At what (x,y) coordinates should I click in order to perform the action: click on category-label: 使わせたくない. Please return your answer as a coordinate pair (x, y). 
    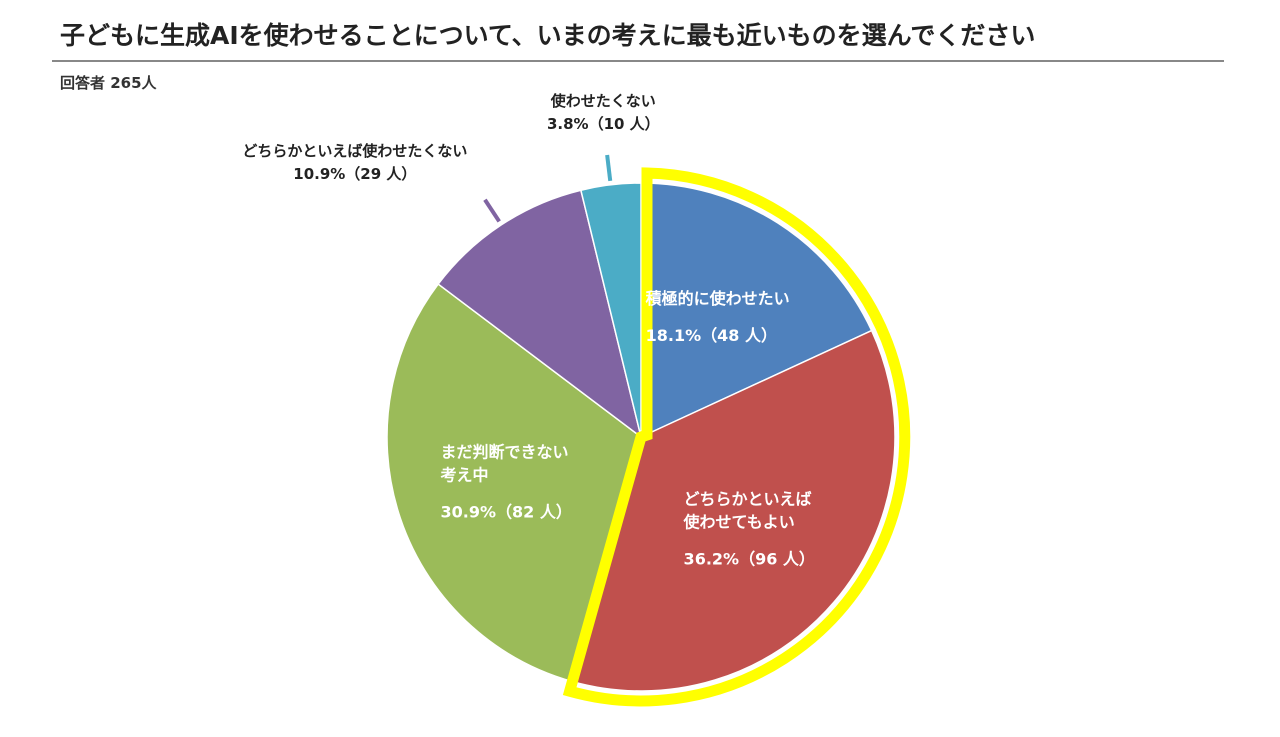
    Looking at the image, I should click on (603, 101).